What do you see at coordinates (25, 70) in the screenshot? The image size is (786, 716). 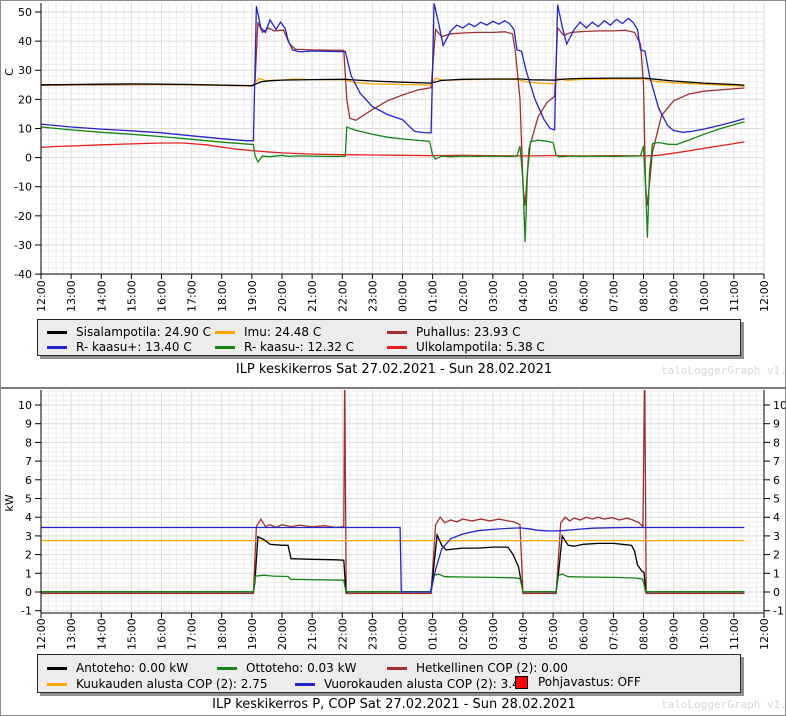 I see `svg-text: 30` at bounding box center [25, 70].